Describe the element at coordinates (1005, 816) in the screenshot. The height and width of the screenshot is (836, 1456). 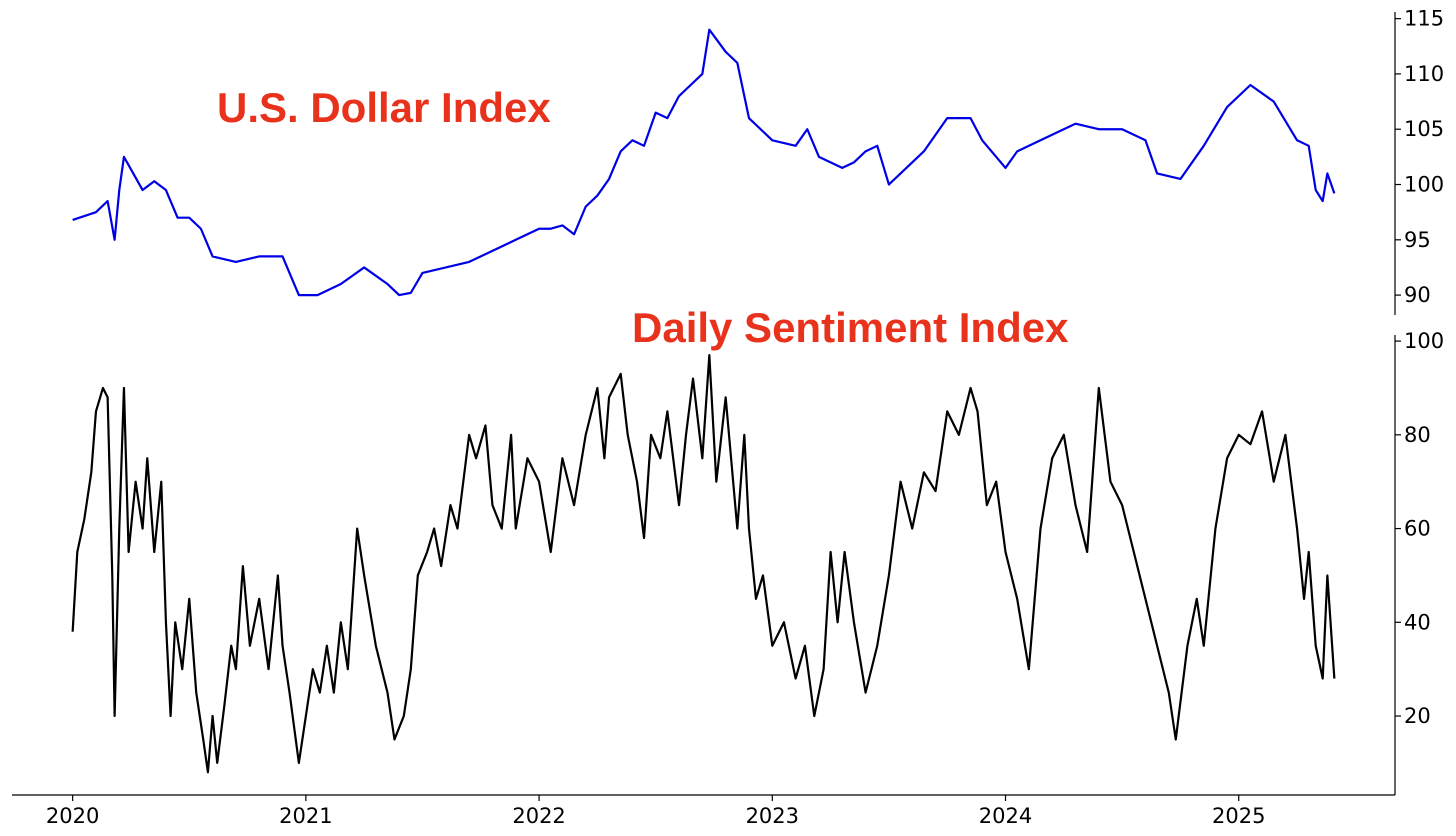
I see `x-tick-label: 2024` at that location.